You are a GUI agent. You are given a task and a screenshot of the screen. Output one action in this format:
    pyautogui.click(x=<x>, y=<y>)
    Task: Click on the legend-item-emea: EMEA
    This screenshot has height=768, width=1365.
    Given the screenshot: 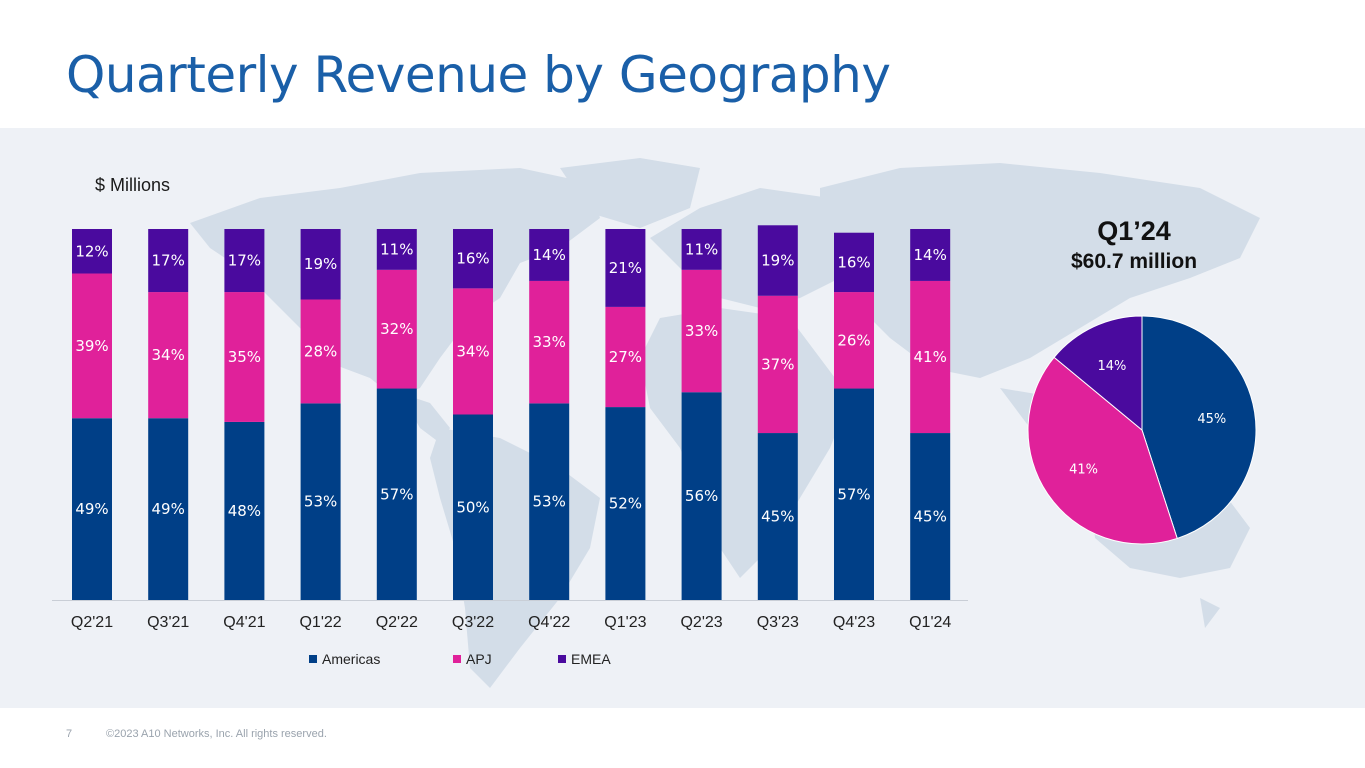 What is the action you would take?
    pyautogui.click(x=584, y=659)
    